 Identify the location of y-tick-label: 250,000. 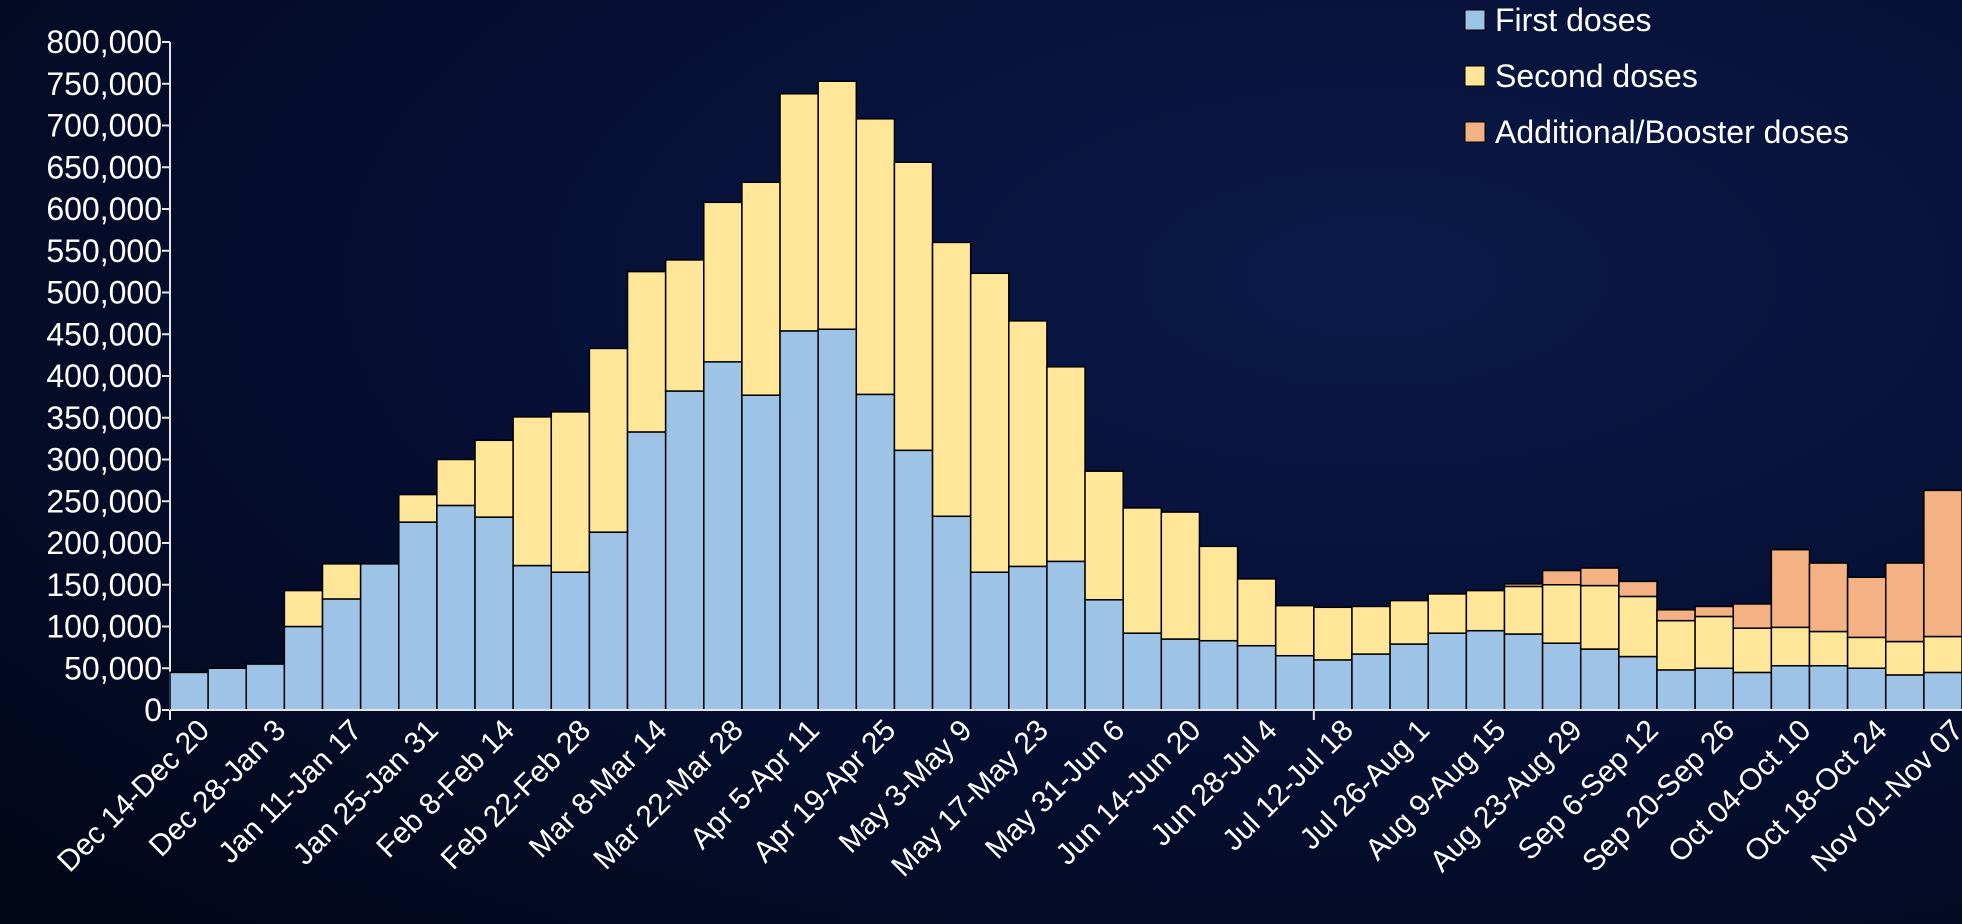
(104, 501).